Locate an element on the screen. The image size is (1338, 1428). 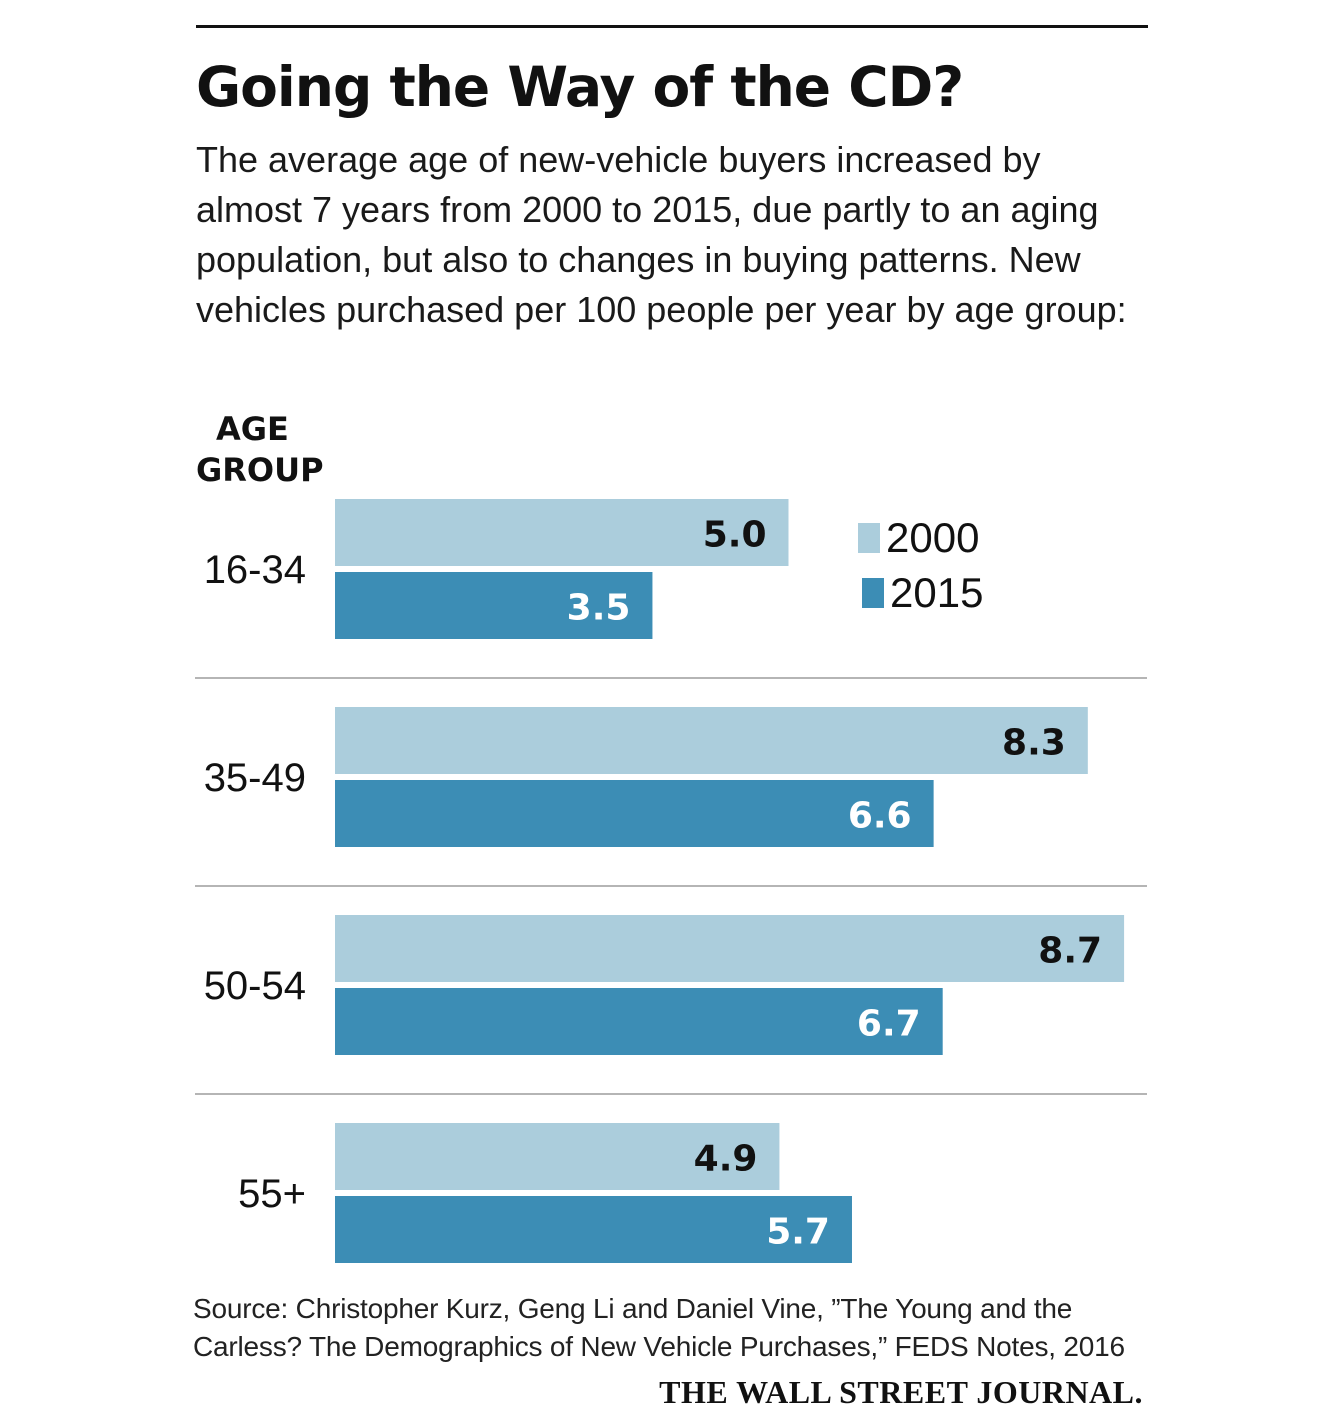
category-label-16-34: 16-34 is located at coordinates (255, 570).